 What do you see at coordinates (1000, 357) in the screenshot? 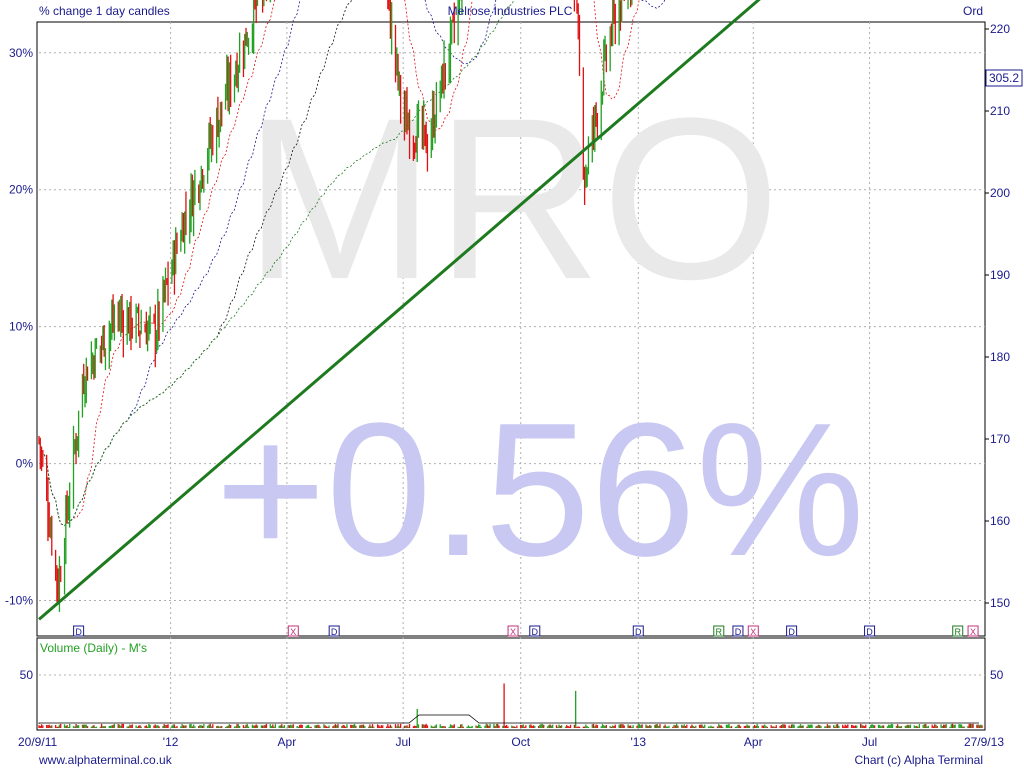
I see `price-tick-label: 180` at bounding box center [1000, 357].